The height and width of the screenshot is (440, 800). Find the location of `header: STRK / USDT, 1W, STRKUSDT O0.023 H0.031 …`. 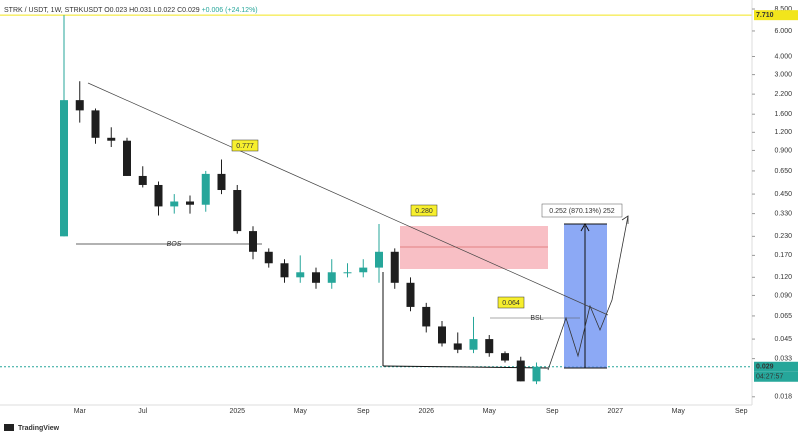

header: STRK / USDT, 1W, STRKUSDT O0.023 H0.031 … is located at coordinates (131, 10).